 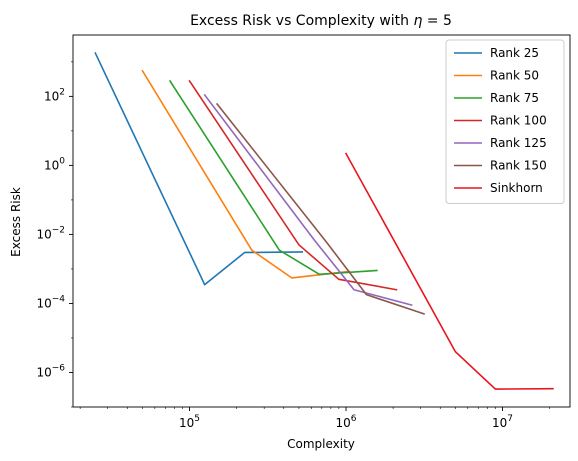 What do you see at coordinates (518, 166) in the screenshot?
I see `legend-label-rank-150: Rank 150` at bounding box center [518, 166].